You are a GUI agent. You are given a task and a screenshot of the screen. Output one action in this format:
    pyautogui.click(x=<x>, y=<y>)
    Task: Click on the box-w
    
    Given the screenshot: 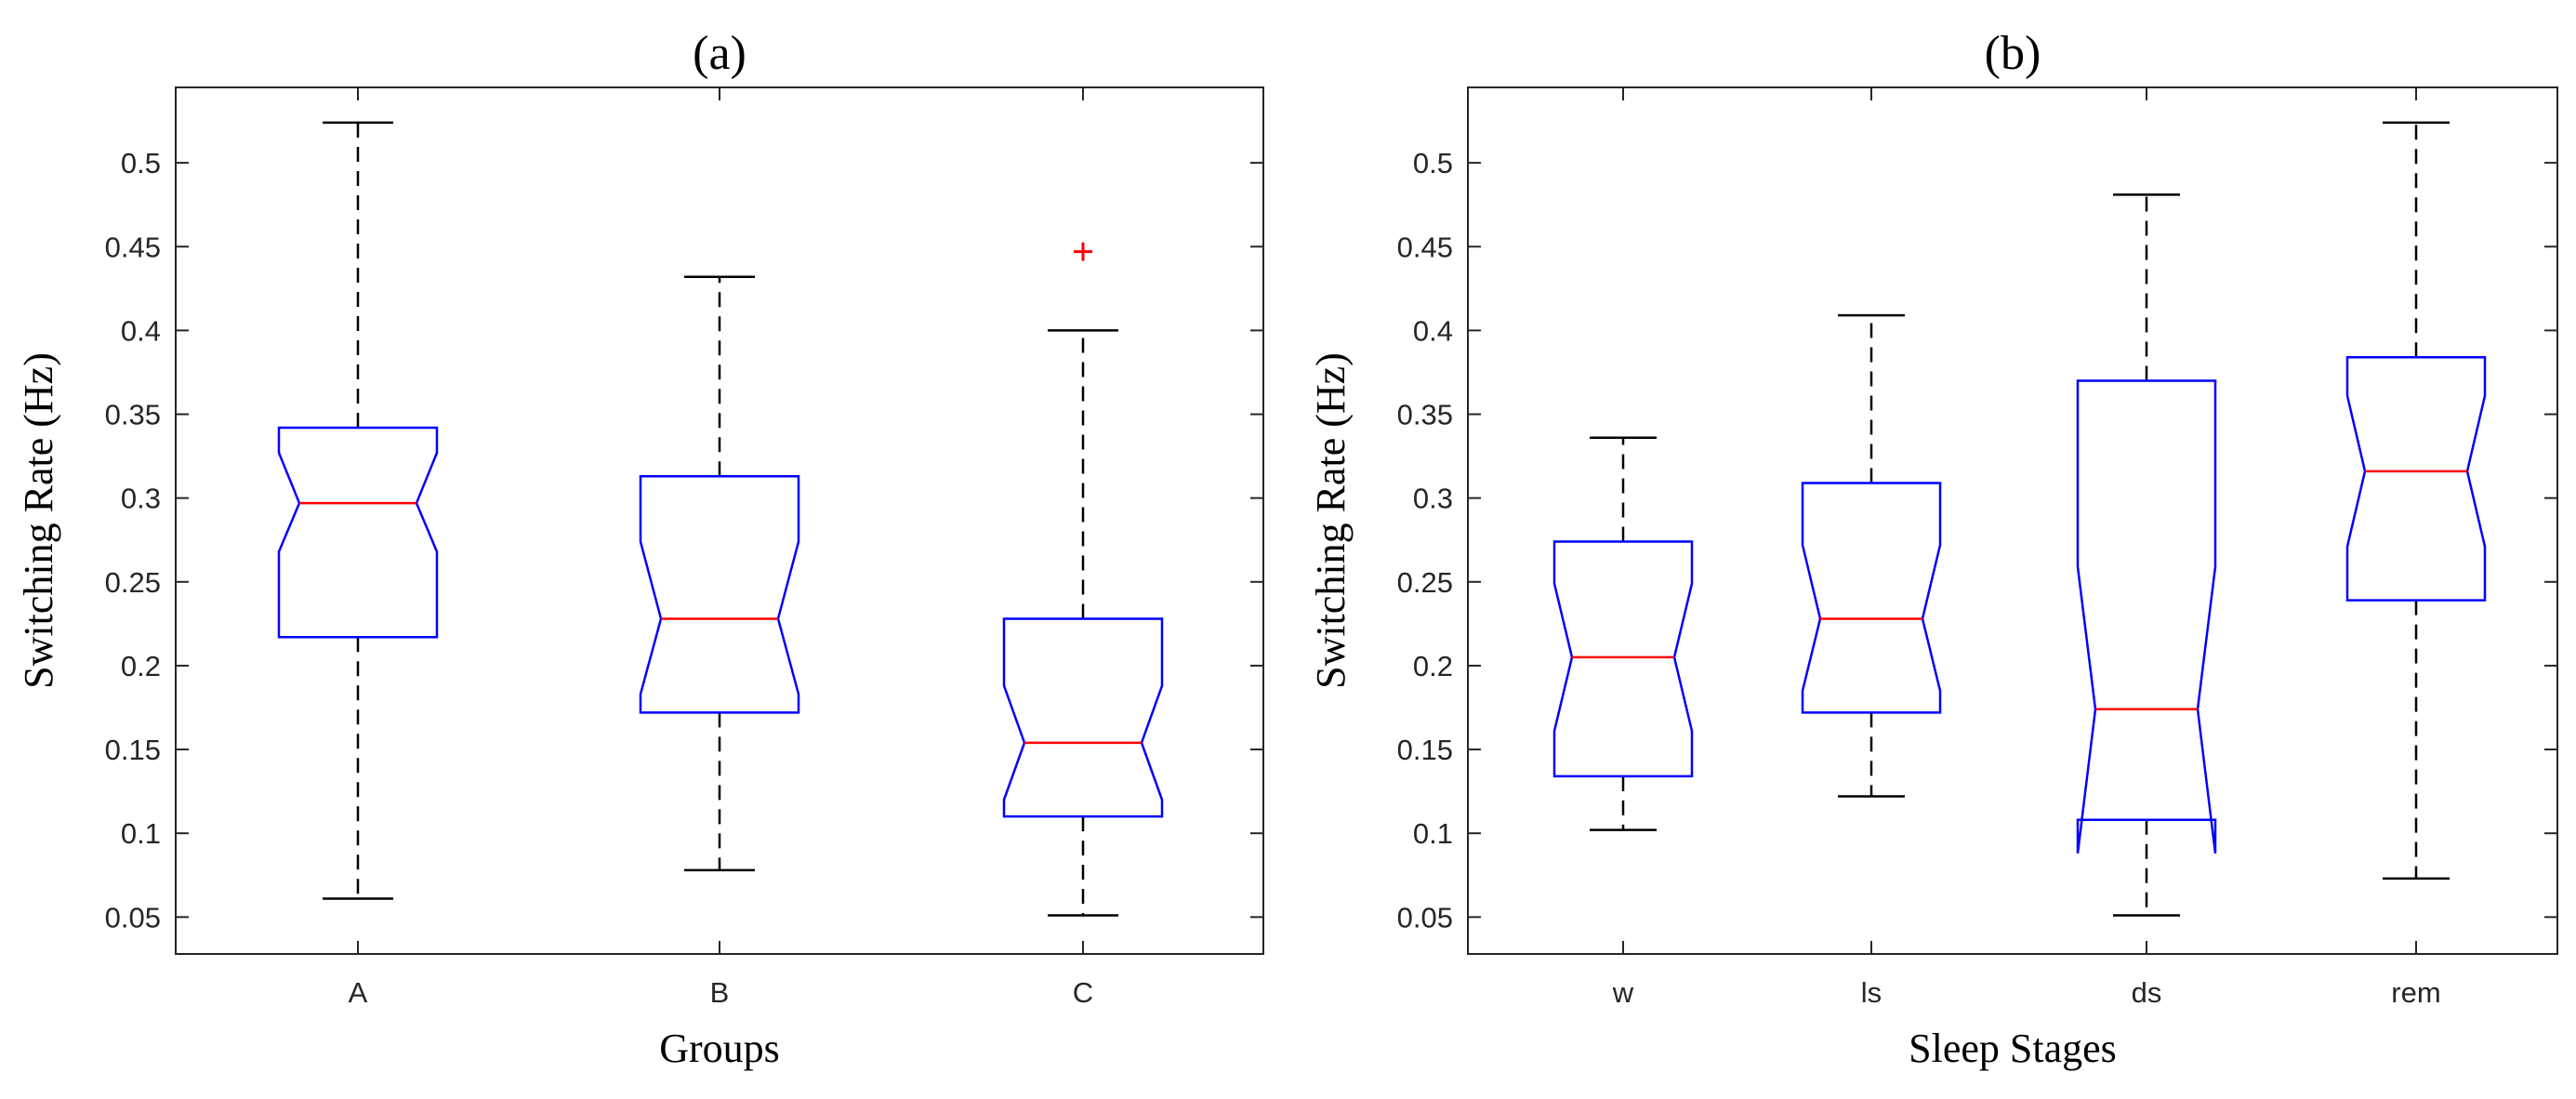 What is the action you would take?
    pyautogui.click(x=1623, y=633)
    